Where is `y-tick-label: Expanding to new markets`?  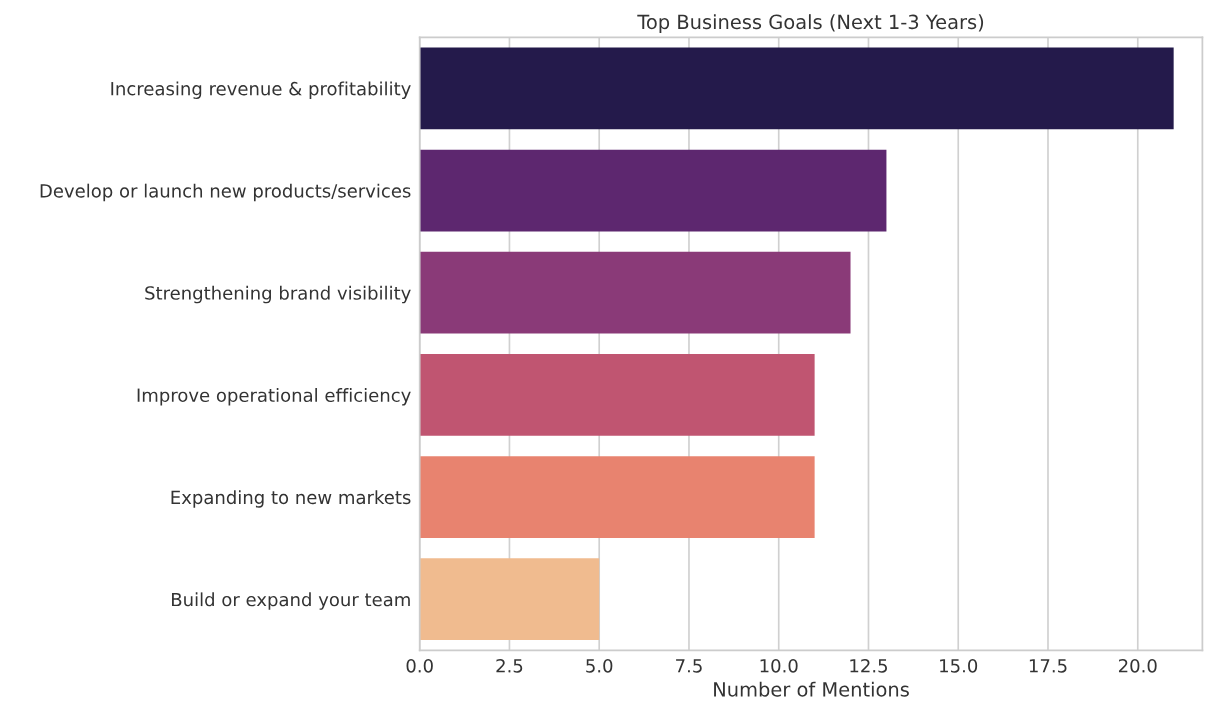
y-tick-label: Expanding to new markets is located at coordinates (291, 499).